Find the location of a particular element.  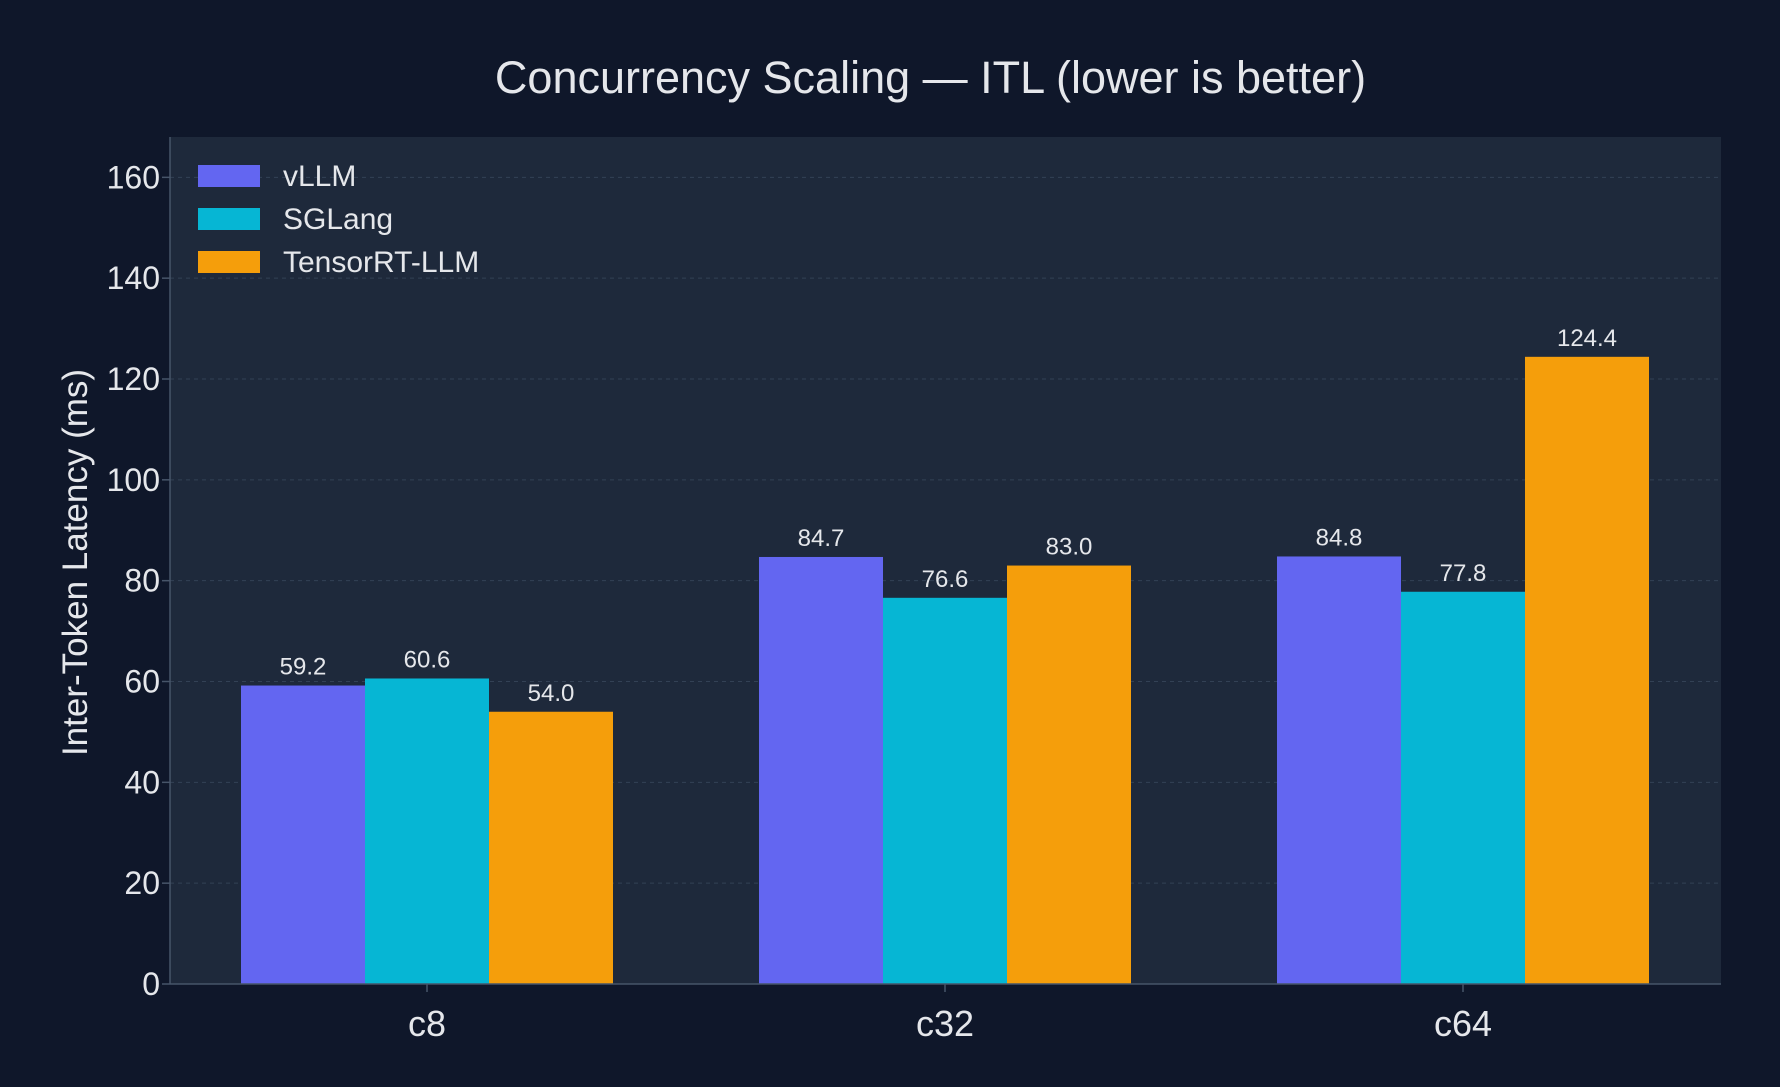

legend-swatch-sglang is located at coordinates (229, 219).